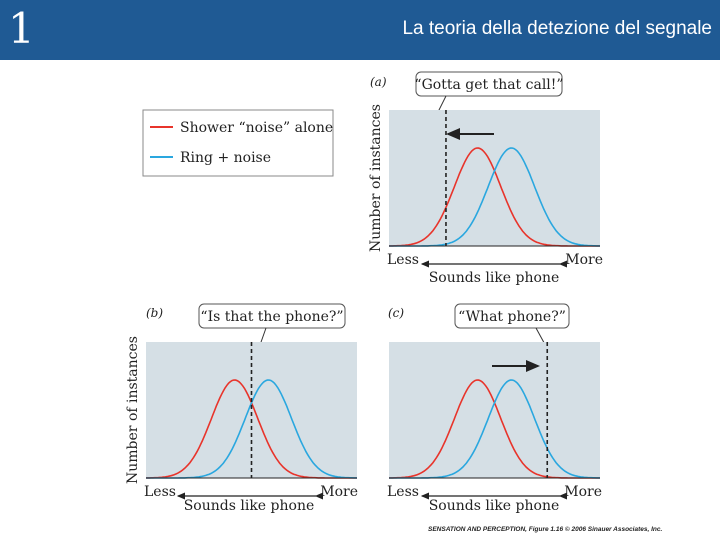  I want to click on panel-c-caption: “What phone?”, so click(512, 317).